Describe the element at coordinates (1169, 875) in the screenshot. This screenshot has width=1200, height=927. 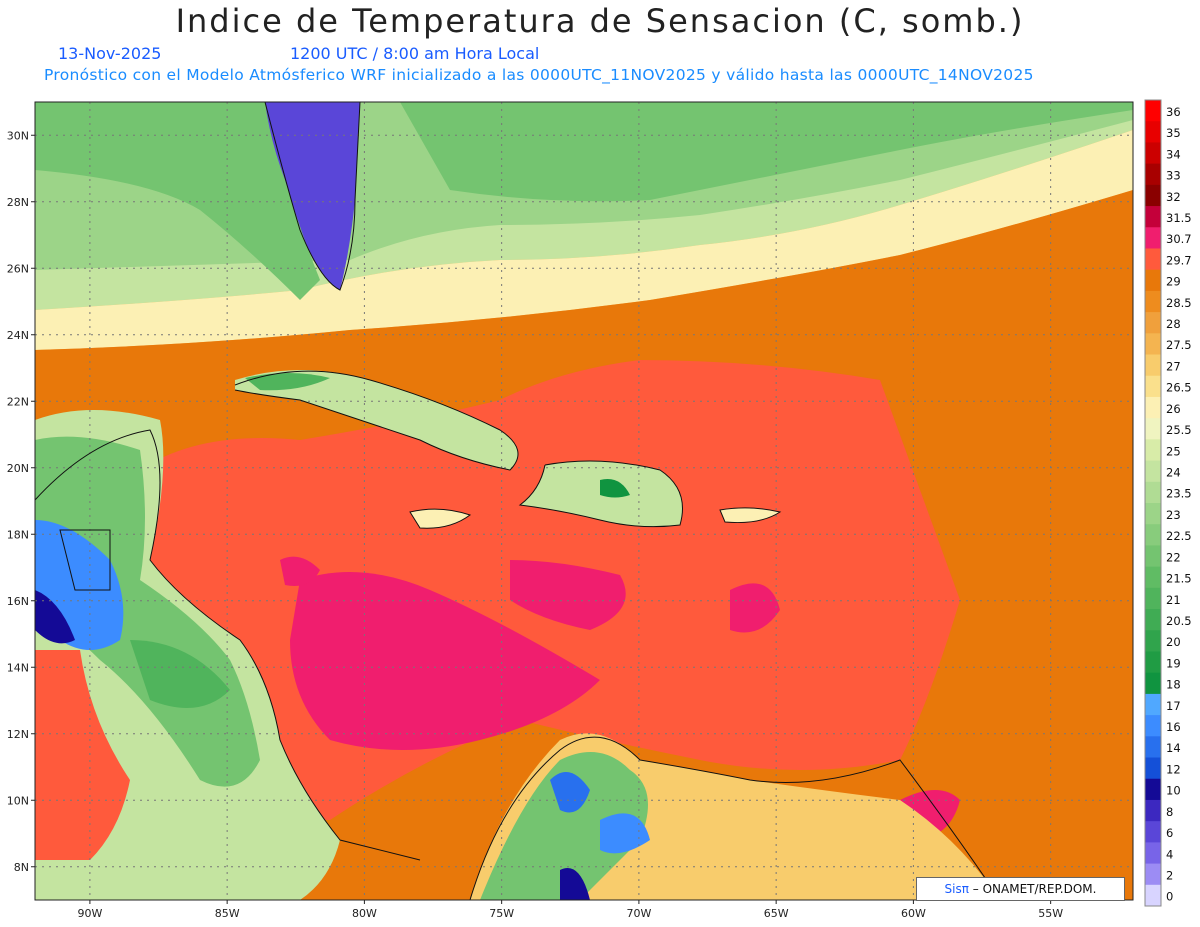
I see `colorbar-label: 2` at that location.